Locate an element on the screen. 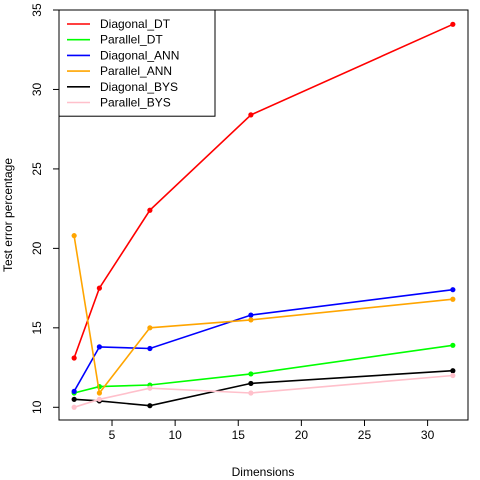  x-axis: 5 10 15 20 25 30 is located at coordinates (272, 431).